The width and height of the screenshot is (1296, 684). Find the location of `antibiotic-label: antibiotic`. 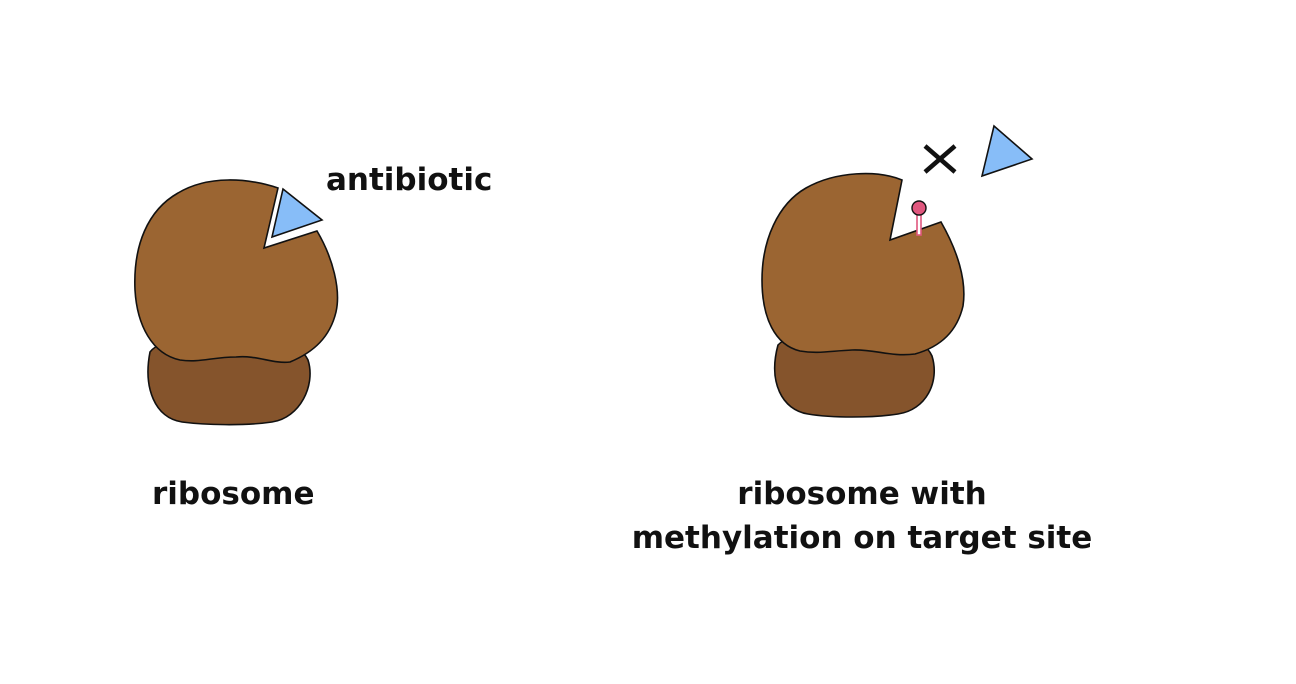

antibiotic-label: antibiotic is located at coordinates (409, 180).